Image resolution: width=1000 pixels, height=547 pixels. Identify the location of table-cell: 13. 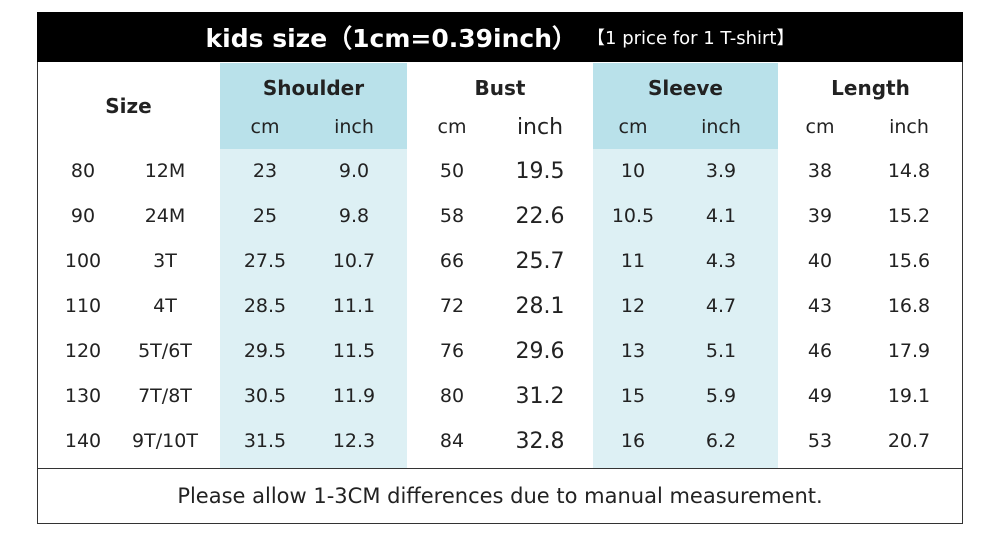
(633, 351).